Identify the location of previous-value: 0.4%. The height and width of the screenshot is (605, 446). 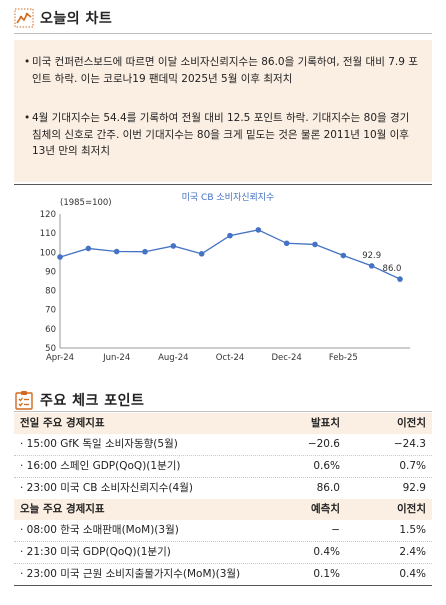
(412, 574).